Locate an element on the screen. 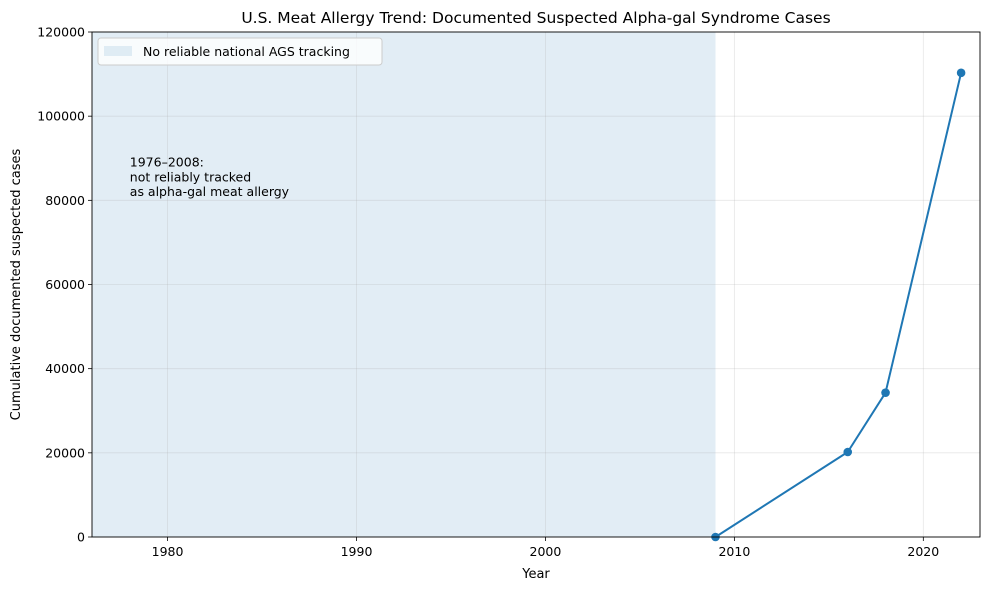 The image size is (989, 590). y-axis-label: Cumulative documented suspected cases is located at coordinates (16, 284).